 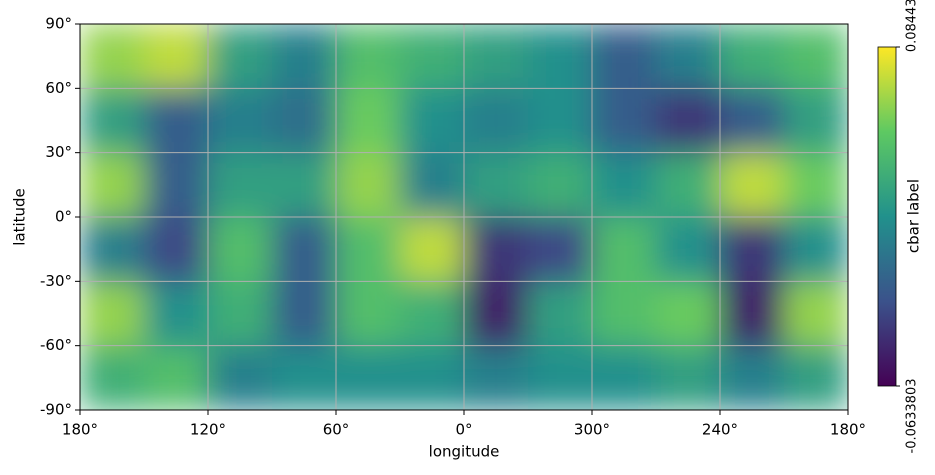 What do you see at coordinates (56, 345) in the screenshot?
I see `y-tick-label: -60°` at bounding box center [56, 345].